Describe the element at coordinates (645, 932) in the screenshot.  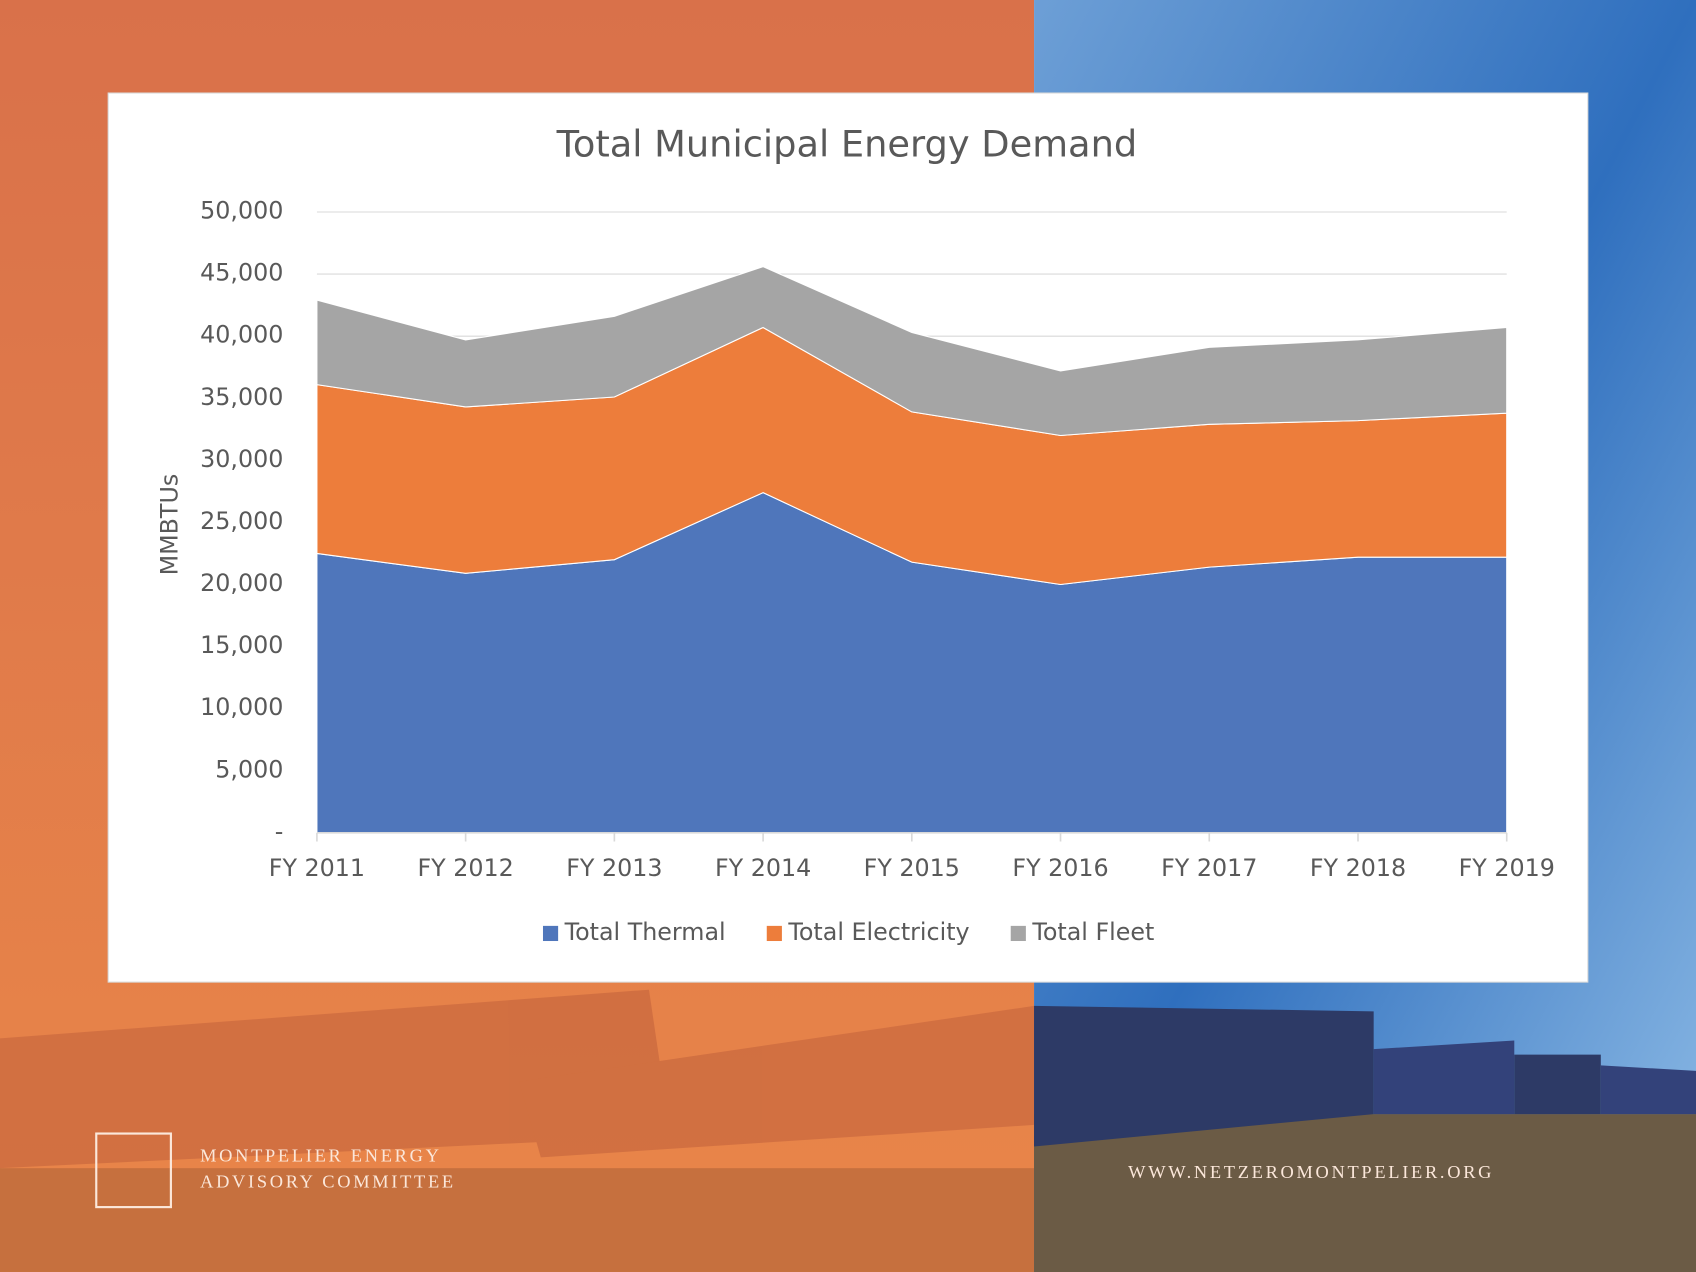
I see `legend-label: Total Thermal` at that location.